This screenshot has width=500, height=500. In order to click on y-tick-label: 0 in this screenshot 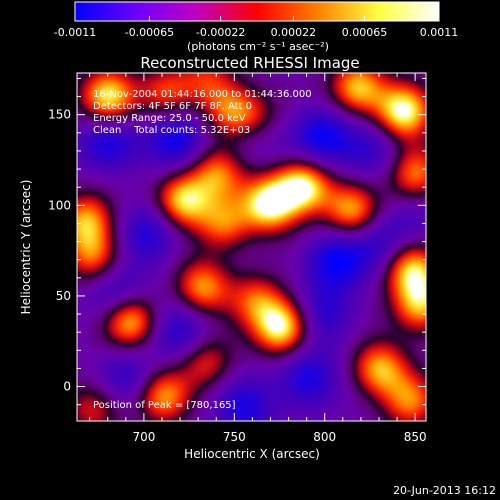, I will do `click(67, 387)`.